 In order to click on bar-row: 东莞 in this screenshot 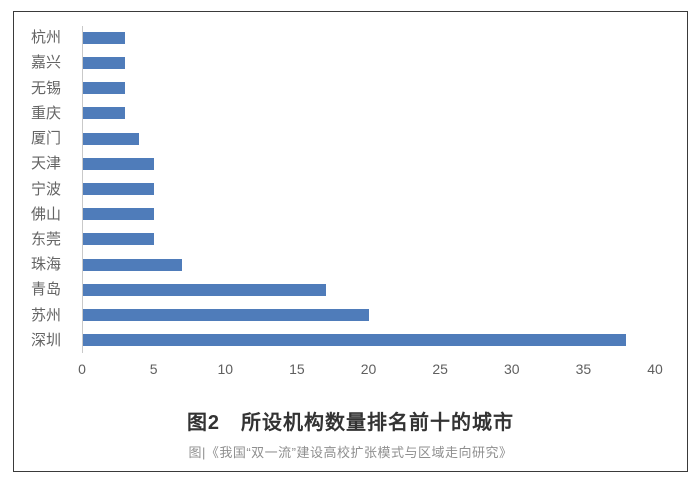, I will do `click(334, 239)`.